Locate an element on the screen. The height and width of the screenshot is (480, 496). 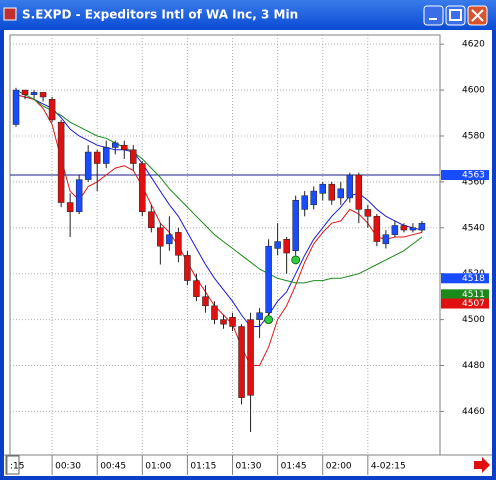
x-tick-label: 4-02:15 is located at coordinates (388, 467).